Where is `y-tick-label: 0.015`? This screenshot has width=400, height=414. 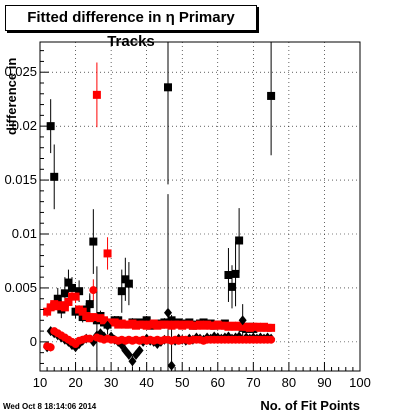
y-tick-label: 0.015 is located at coordinates (20, 179).